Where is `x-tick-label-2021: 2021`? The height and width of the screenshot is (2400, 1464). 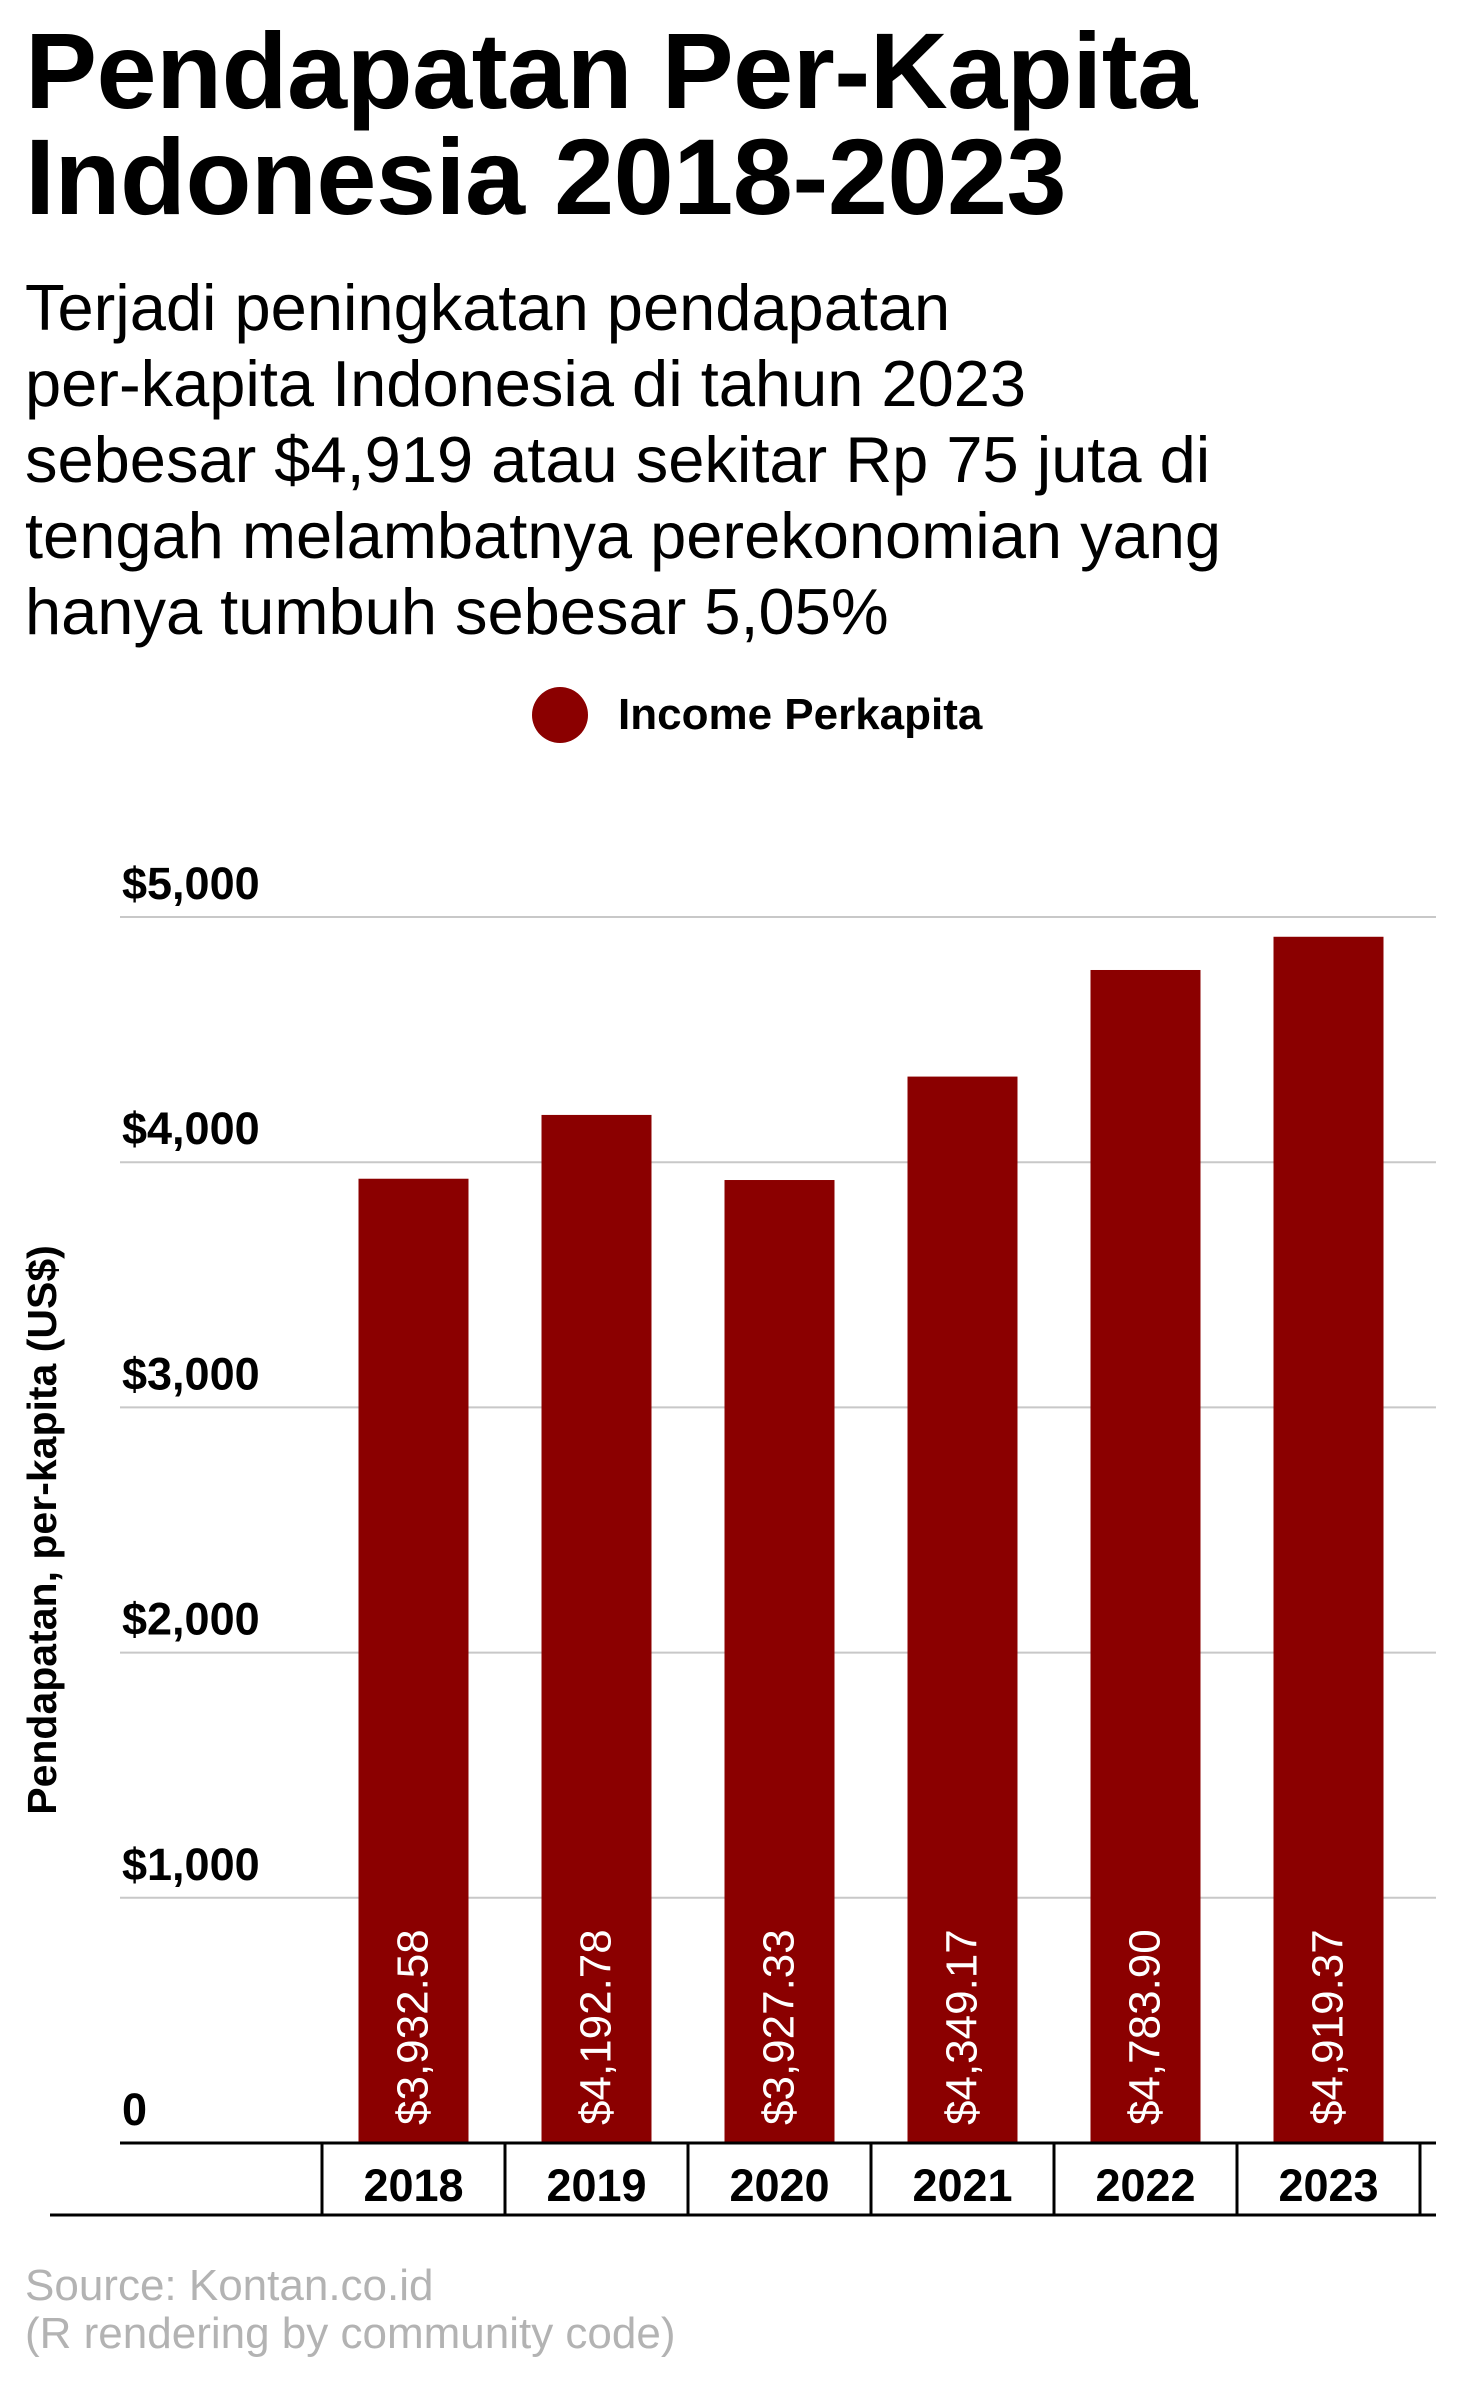
x-tick-label-2021: 2021 is located at coordinates (962, 2185).